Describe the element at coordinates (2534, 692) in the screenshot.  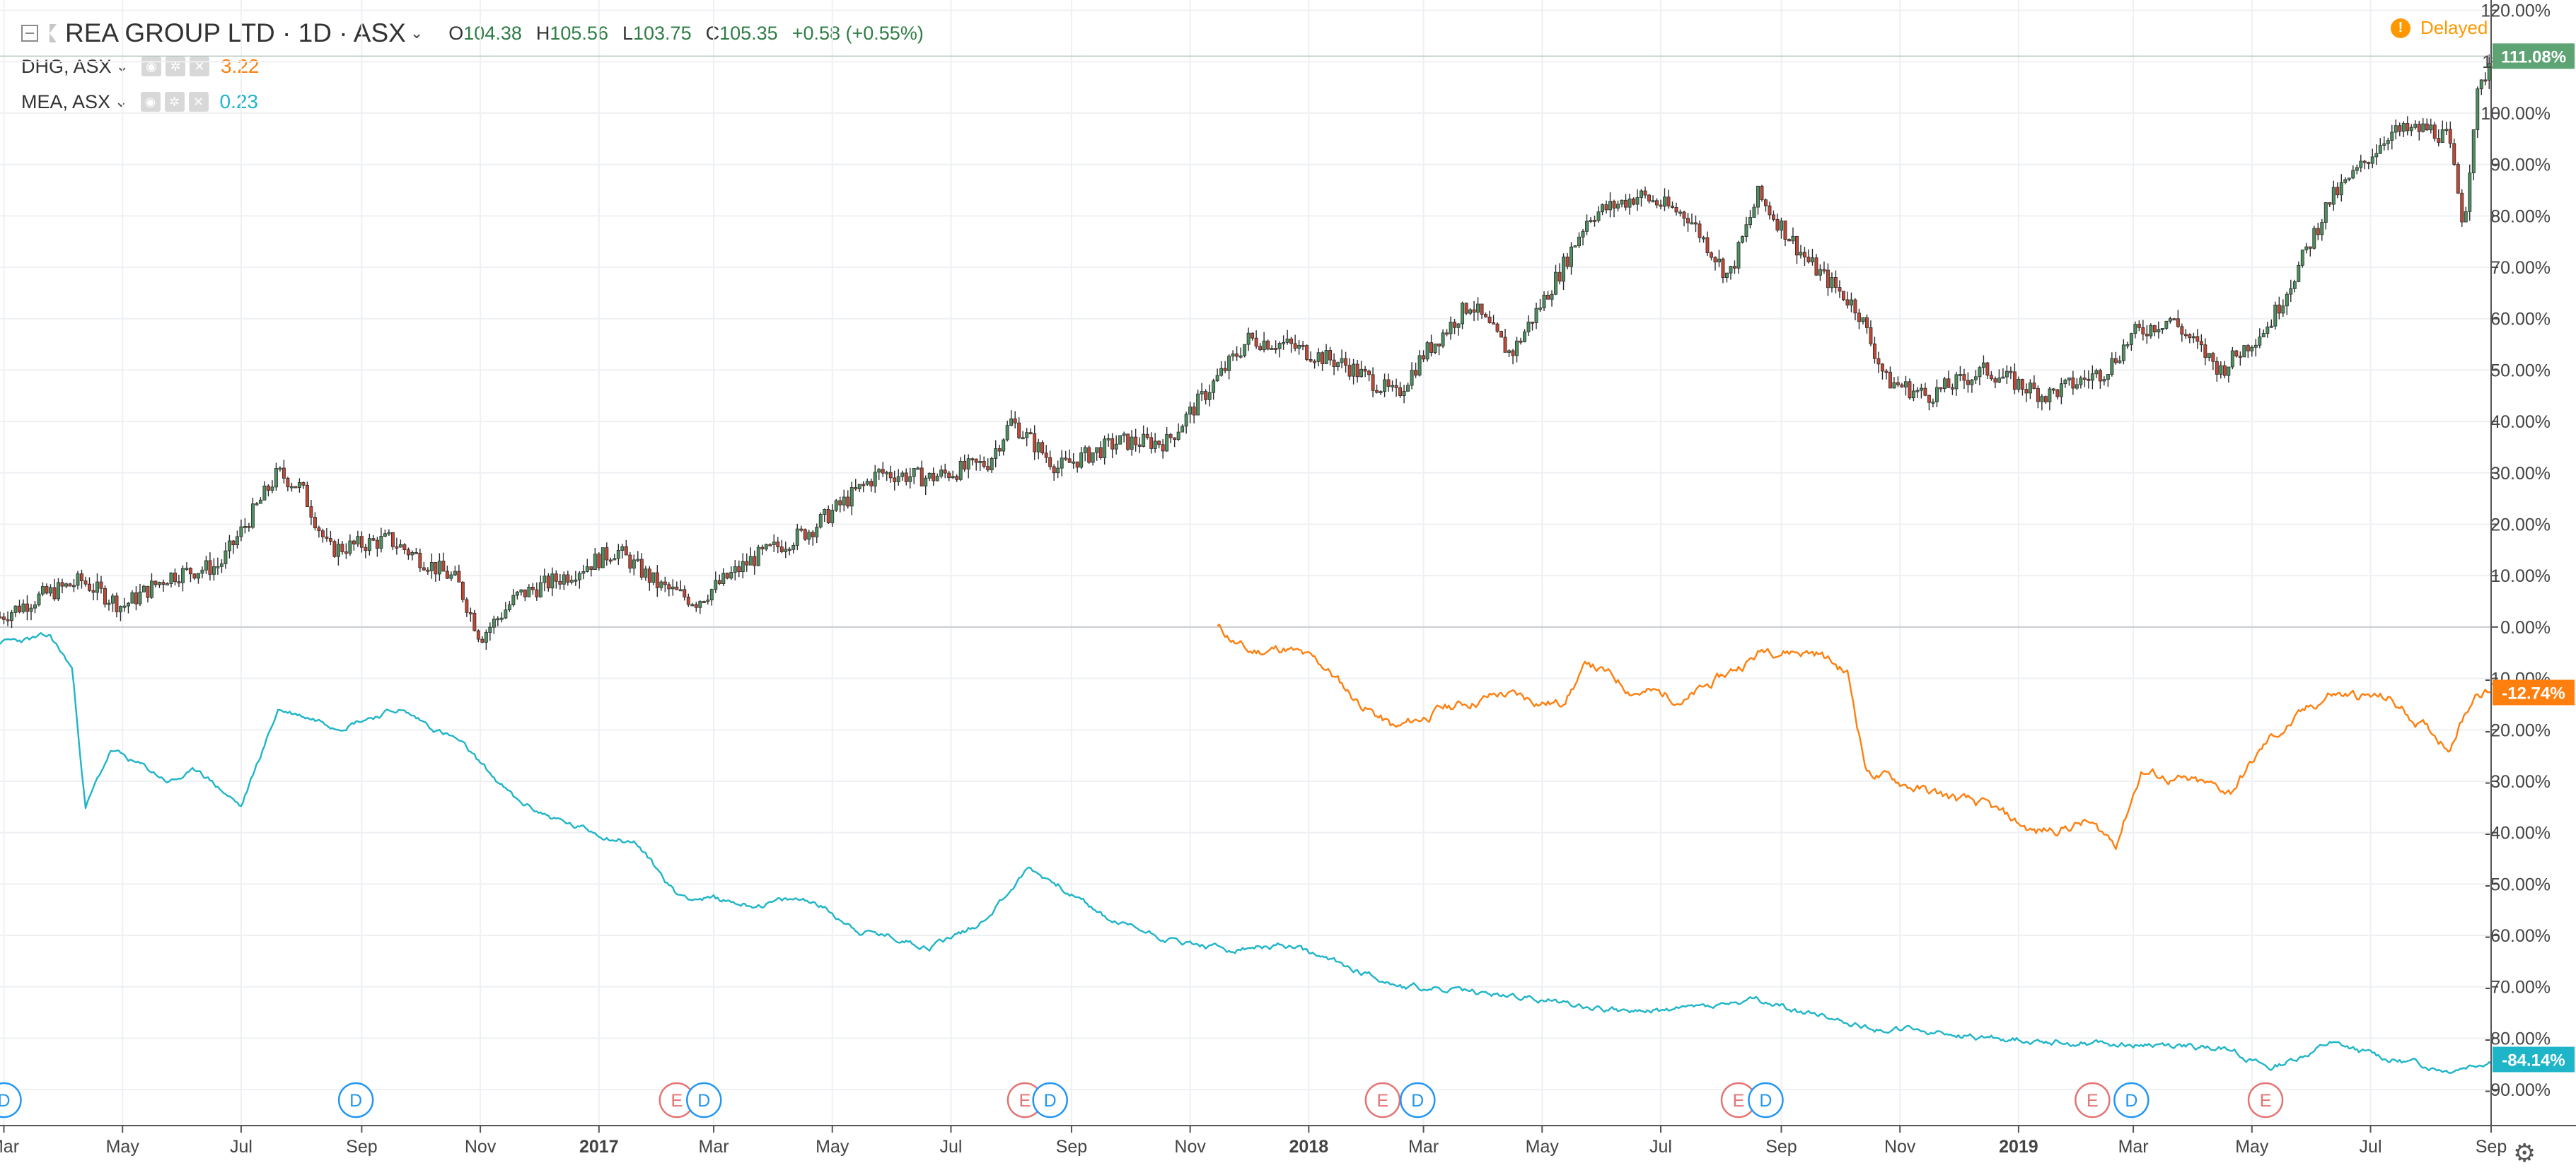
I see `last-value-tag` at that location.